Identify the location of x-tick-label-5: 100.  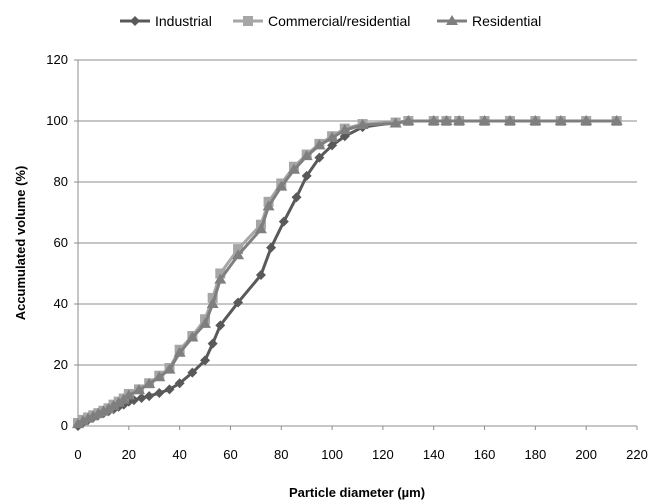
(332, 454).